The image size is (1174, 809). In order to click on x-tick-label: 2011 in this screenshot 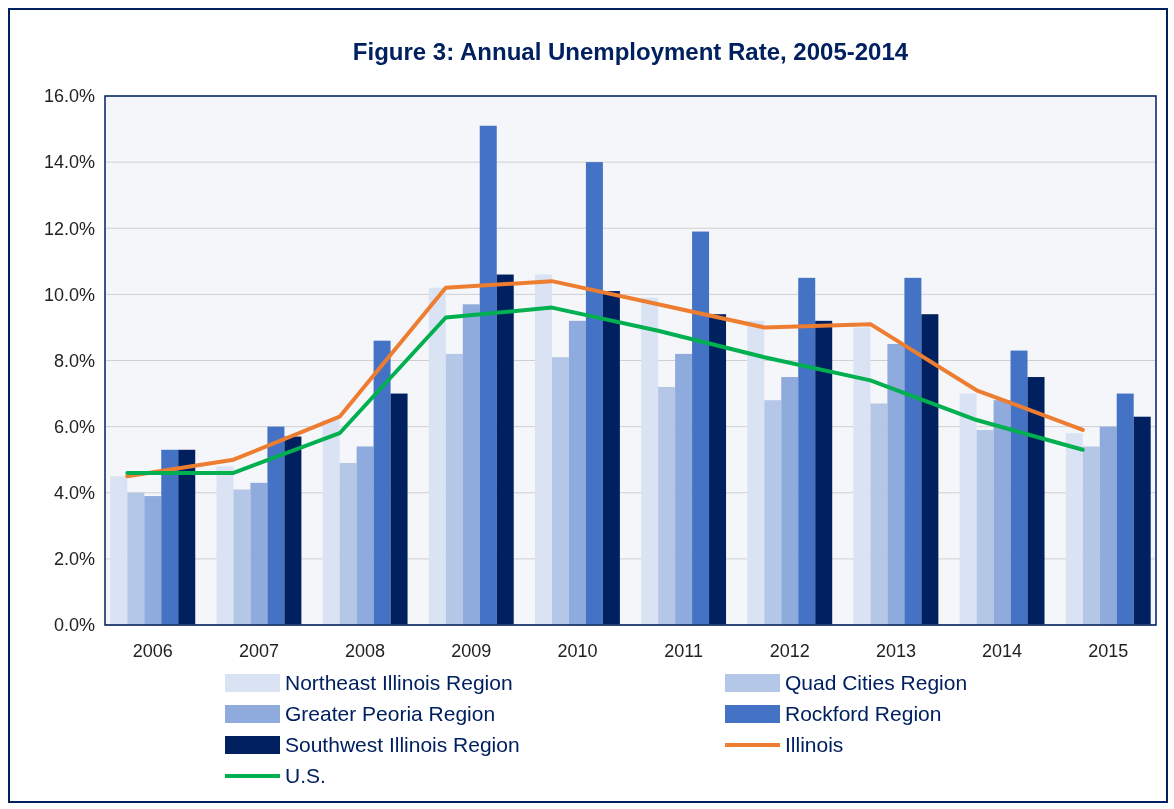, I will do `click(683, 651)`.